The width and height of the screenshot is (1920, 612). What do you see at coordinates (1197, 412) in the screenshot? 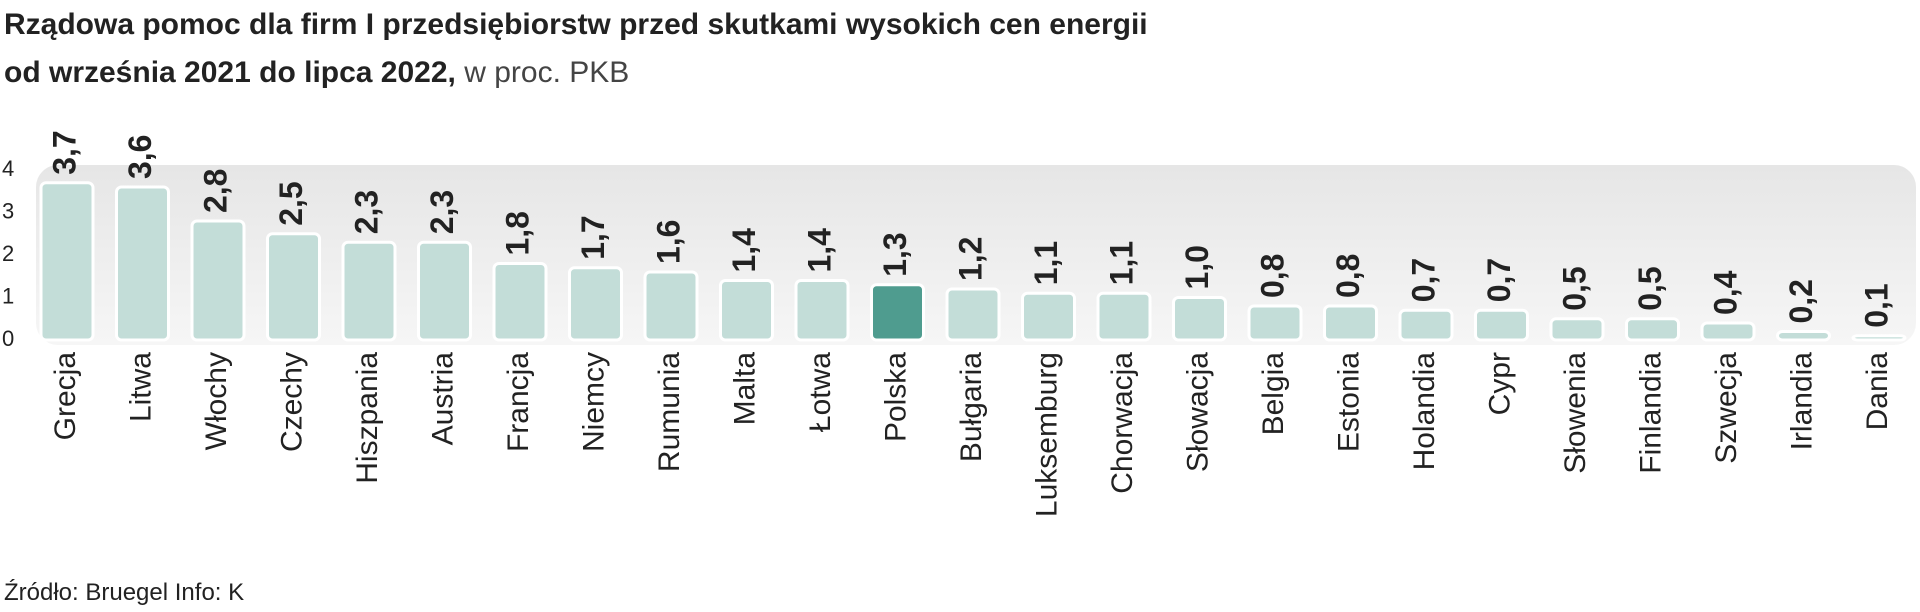
I see `x-tick-label: Słowacja` at bounding box center [1197, 412].